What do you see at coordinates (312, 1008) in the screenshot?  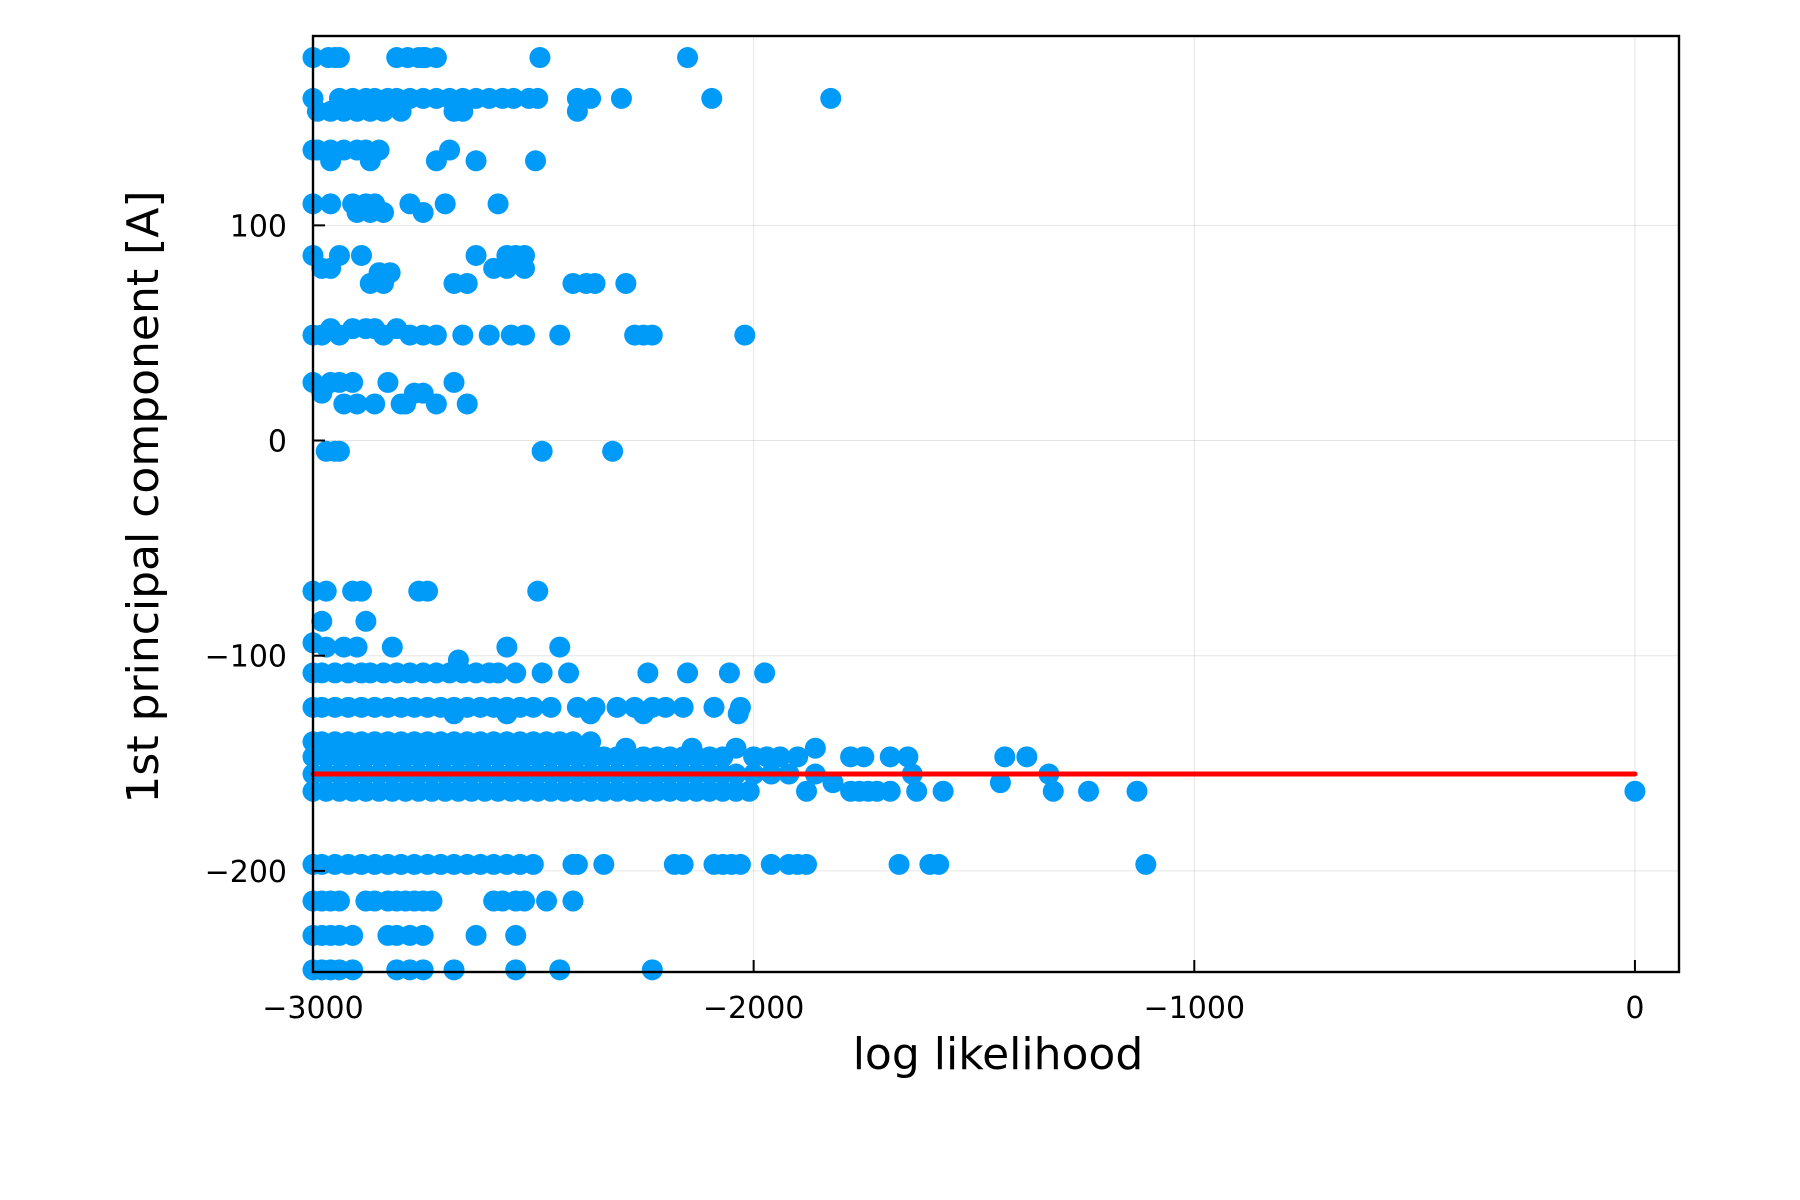 I see `x-tick-label: −3000` at bounding box center [312, 1008].